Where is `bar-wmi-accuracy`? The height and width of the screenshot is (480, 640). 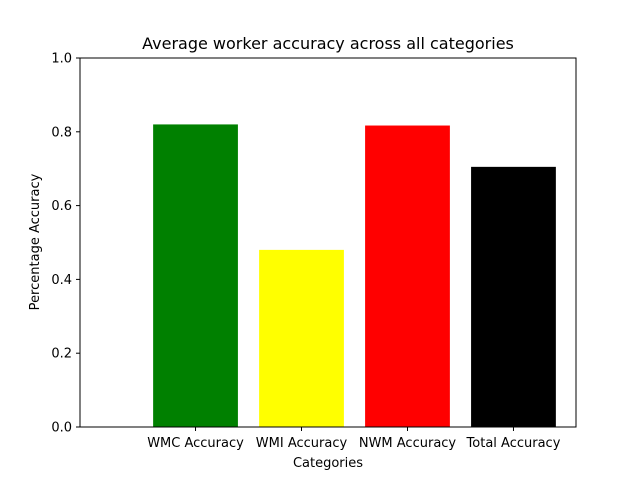
bar-wmi-accuracy is located at coordinates (301, 338).